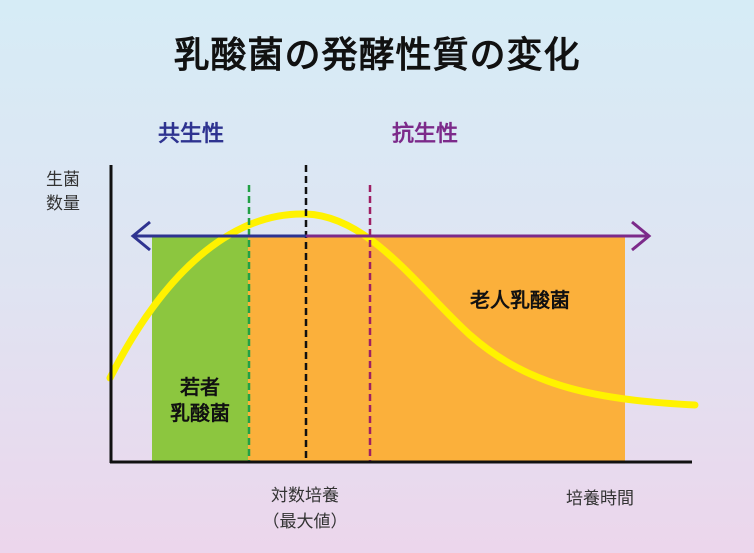 The height and width of the screenshot is (553, 754). Describe the element at coordinates (200, 387) in the screenshot. I see `young-band-label-line1: 若者` at that location.